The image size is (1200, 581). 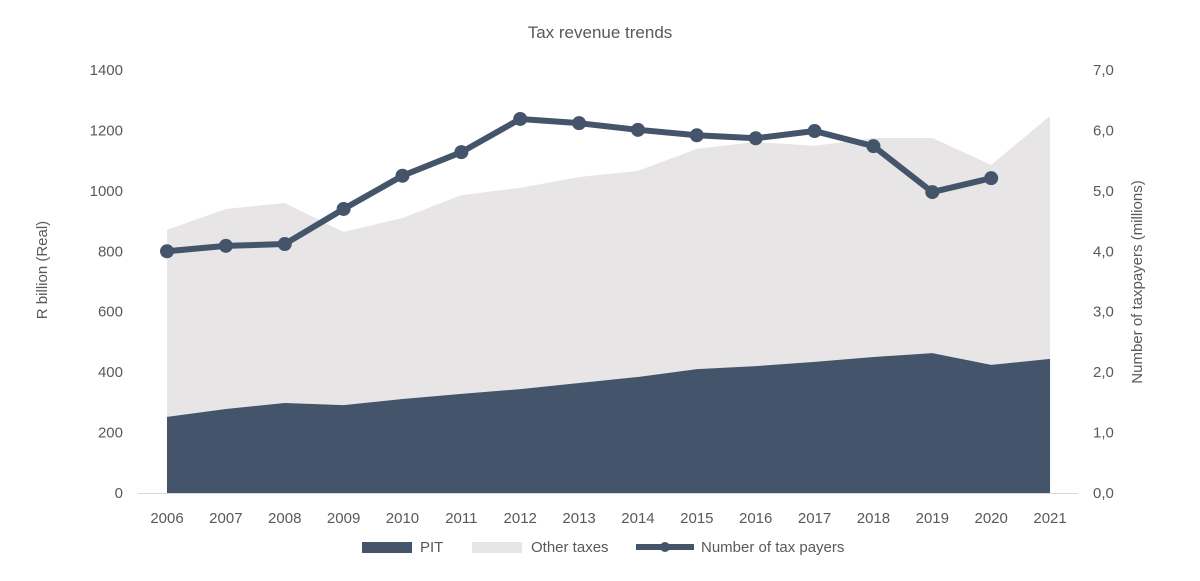 I want to click on y2-tick-label: 4,0, so click(x=1103, y=251).